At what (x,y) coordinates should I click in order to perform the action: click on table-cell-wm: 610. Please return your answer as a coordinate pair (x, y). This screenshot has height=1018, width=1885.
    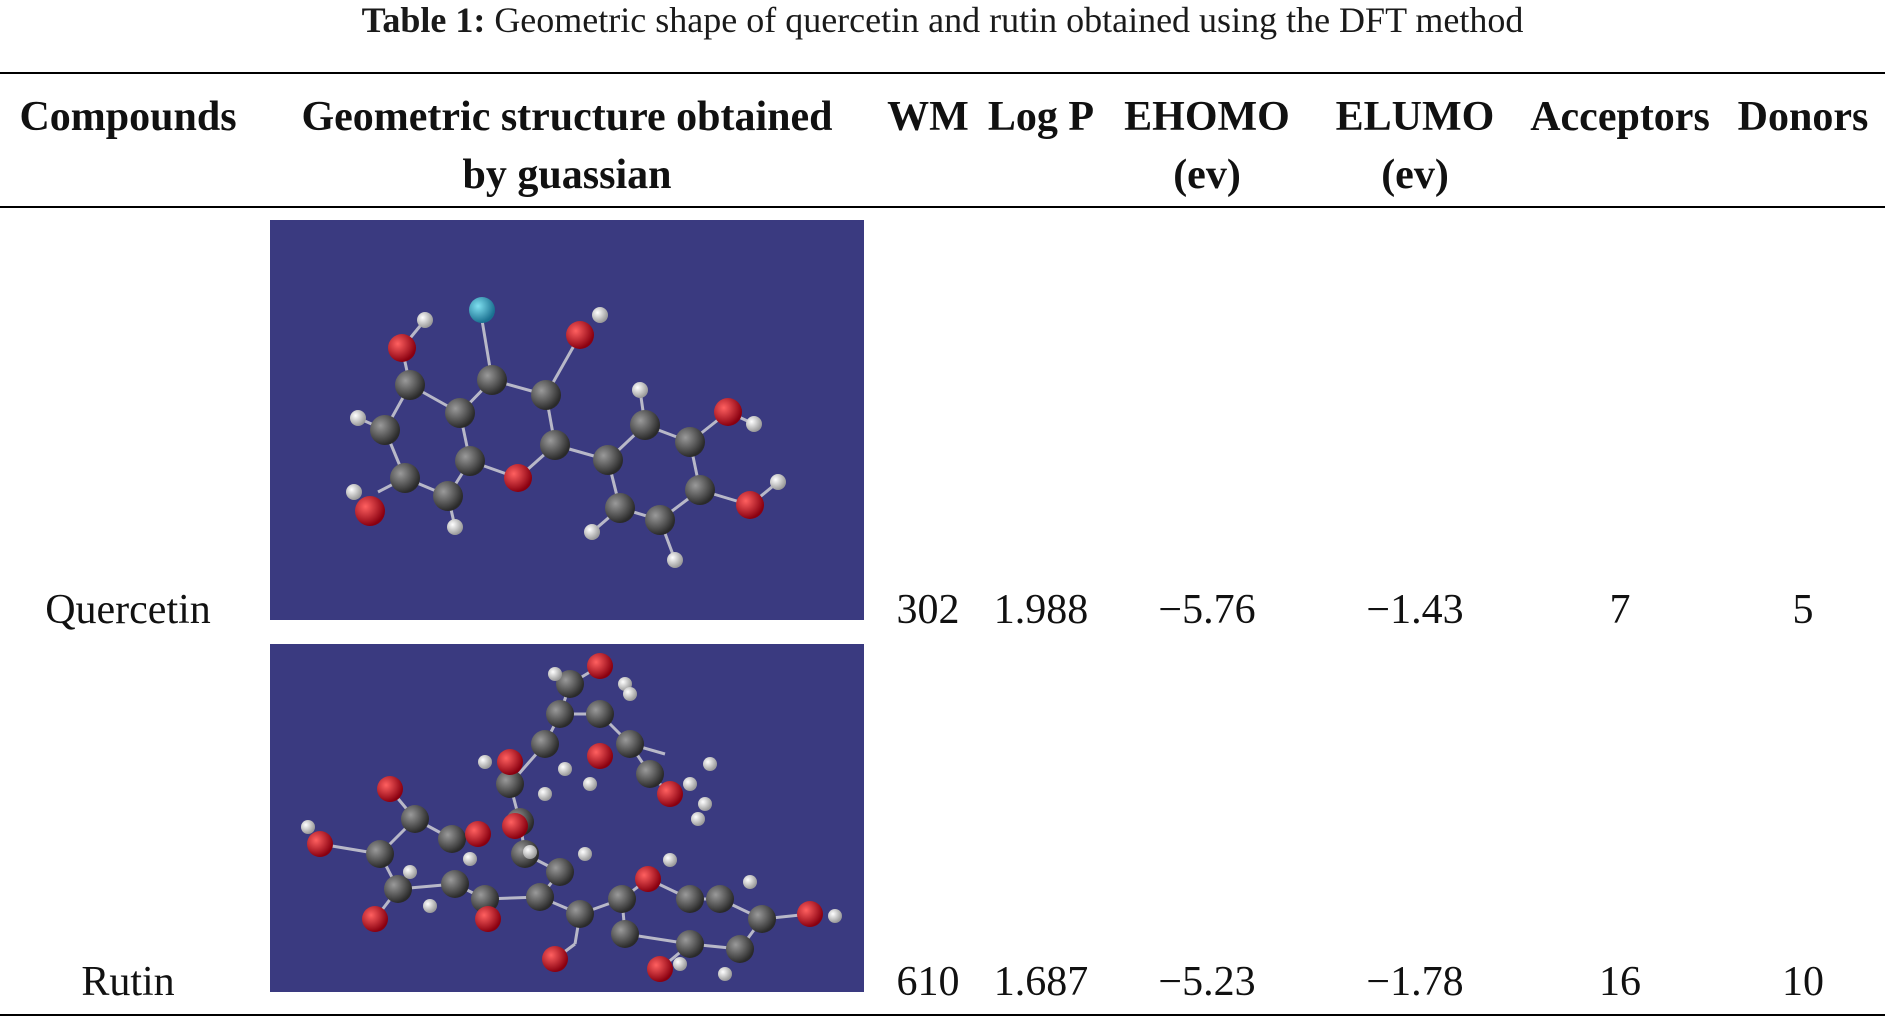
    Looking at the image, I should click on (928, 982).